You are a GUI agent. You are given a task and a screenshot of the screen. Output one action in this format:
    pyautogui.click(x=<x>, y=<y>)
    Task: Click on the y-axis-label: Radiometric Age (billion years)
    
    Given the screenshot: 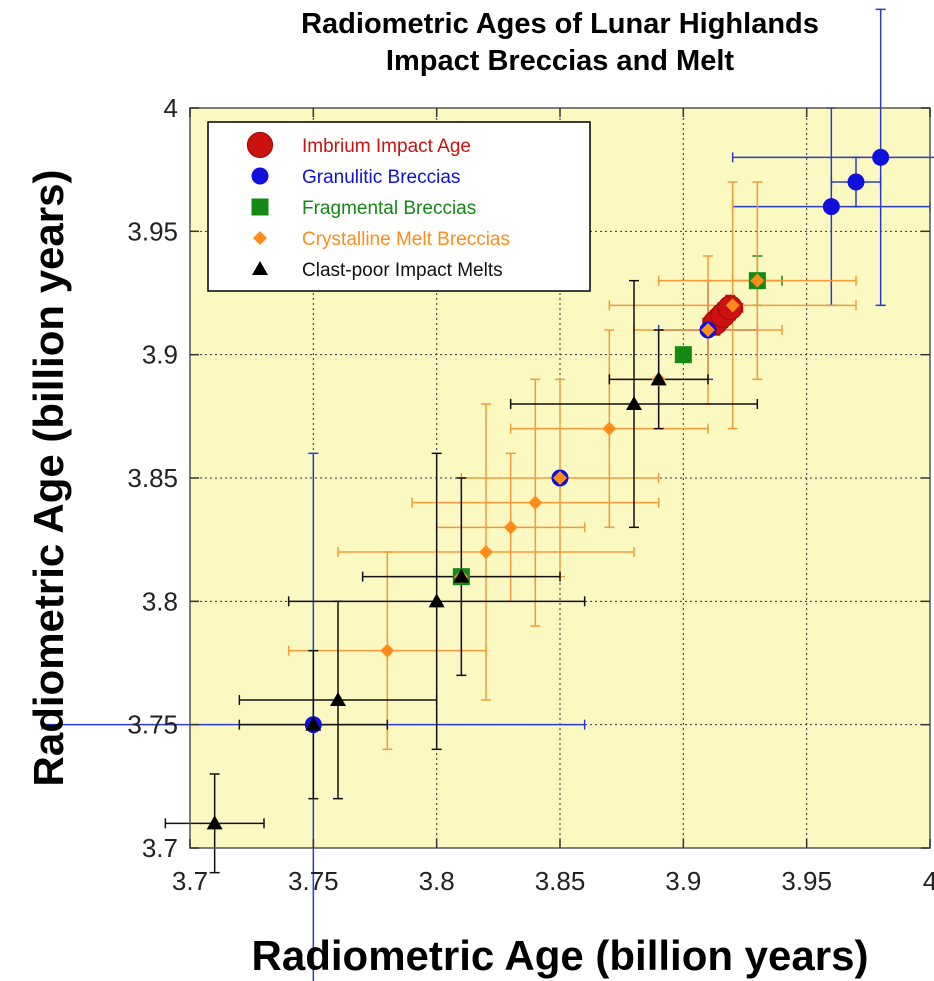 What is the action you would take?
    pyautogui.click(x=48, y=478)
    